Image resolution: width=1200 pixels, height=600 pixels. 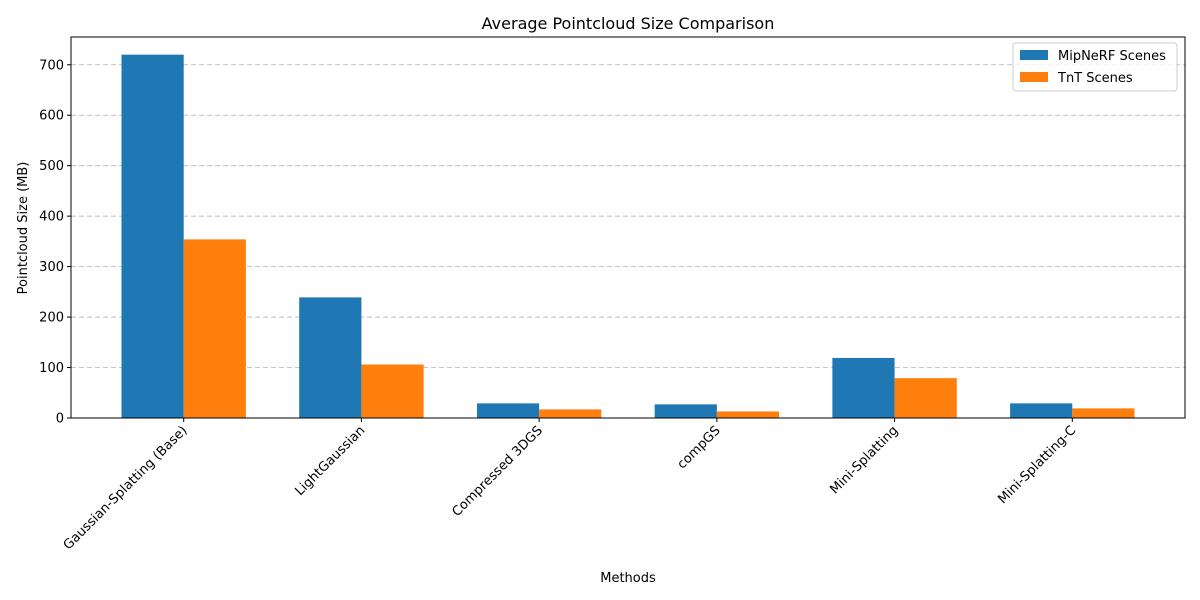 I want to click on y-tick-label: 600, so click(x=51, y=116).